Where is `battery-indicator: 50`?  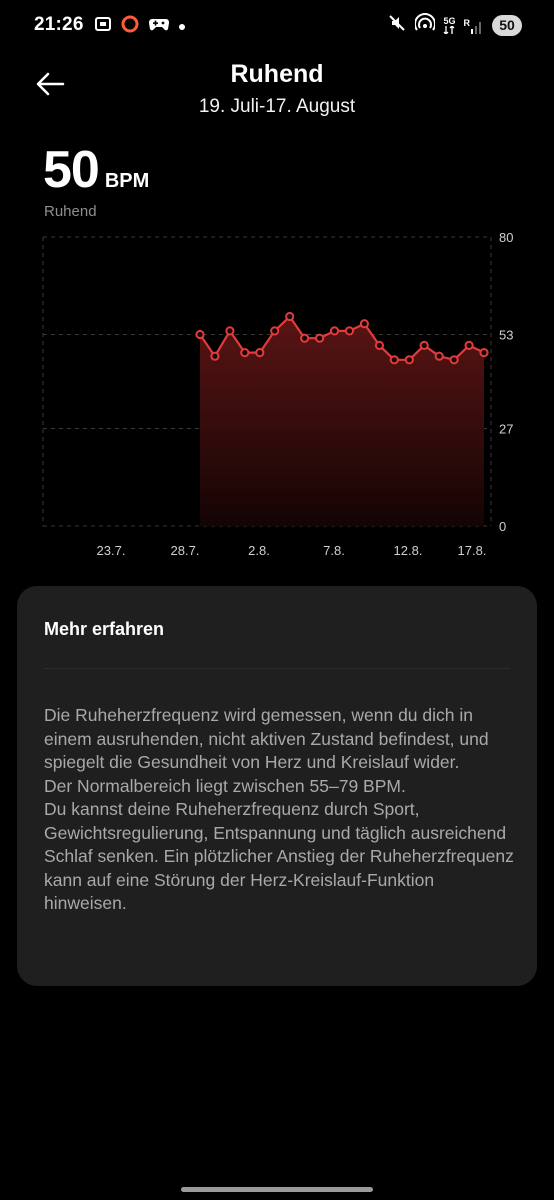 battery-indicator: 50 is located at coordinates (507, 25).